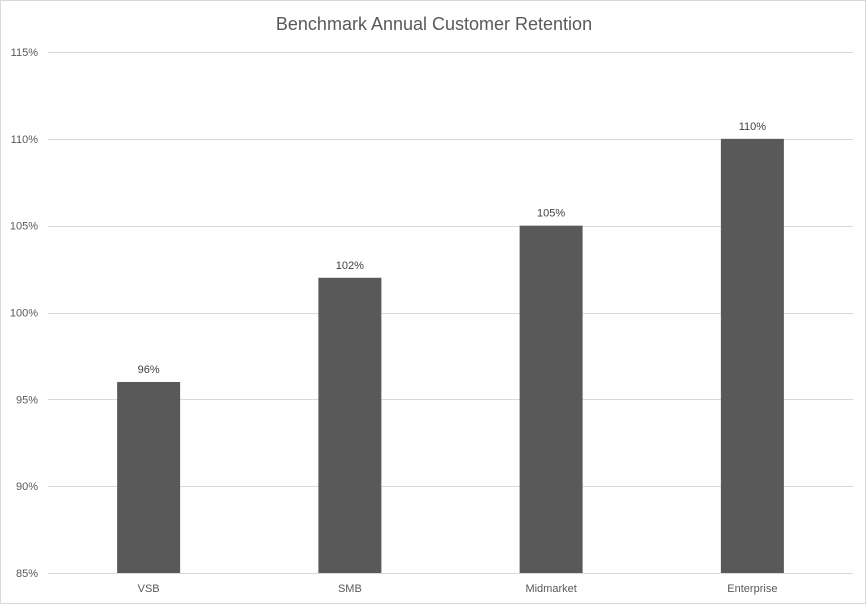 The width and height of the screenshot is (866, 605). Describe the element at coordinates (752, 356) in the screenshot. I see `bar-enterprise` at that location.